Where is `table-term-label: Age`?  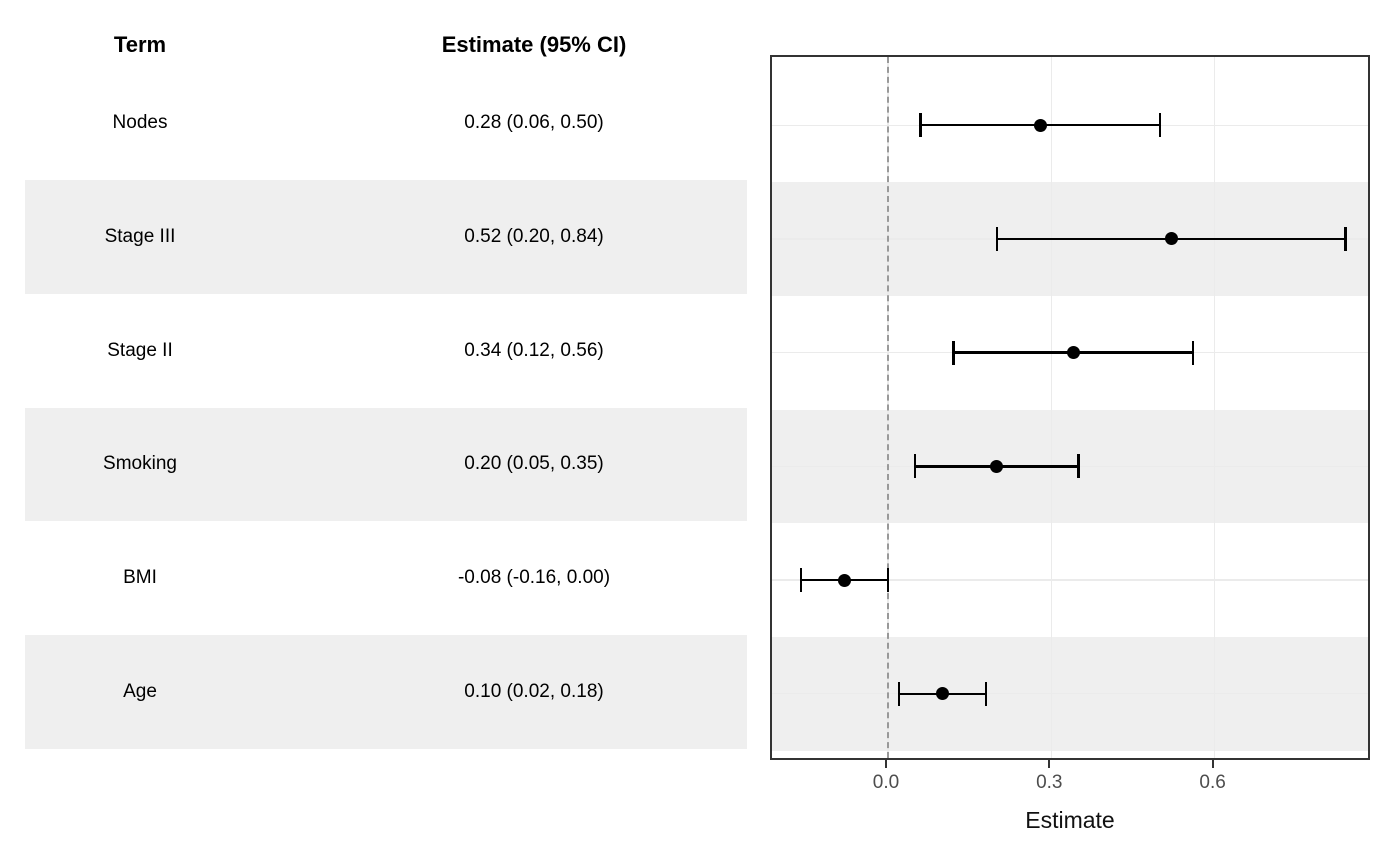
table-term-label: Age is located at coordinates (140, 691).